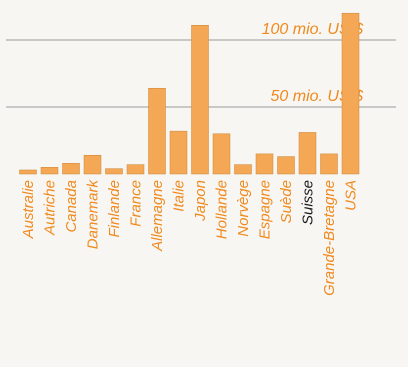  What do you see at coordinates (200, 100) in the screenshot?
I see `bar-japon` at bounding box center [200, 100].